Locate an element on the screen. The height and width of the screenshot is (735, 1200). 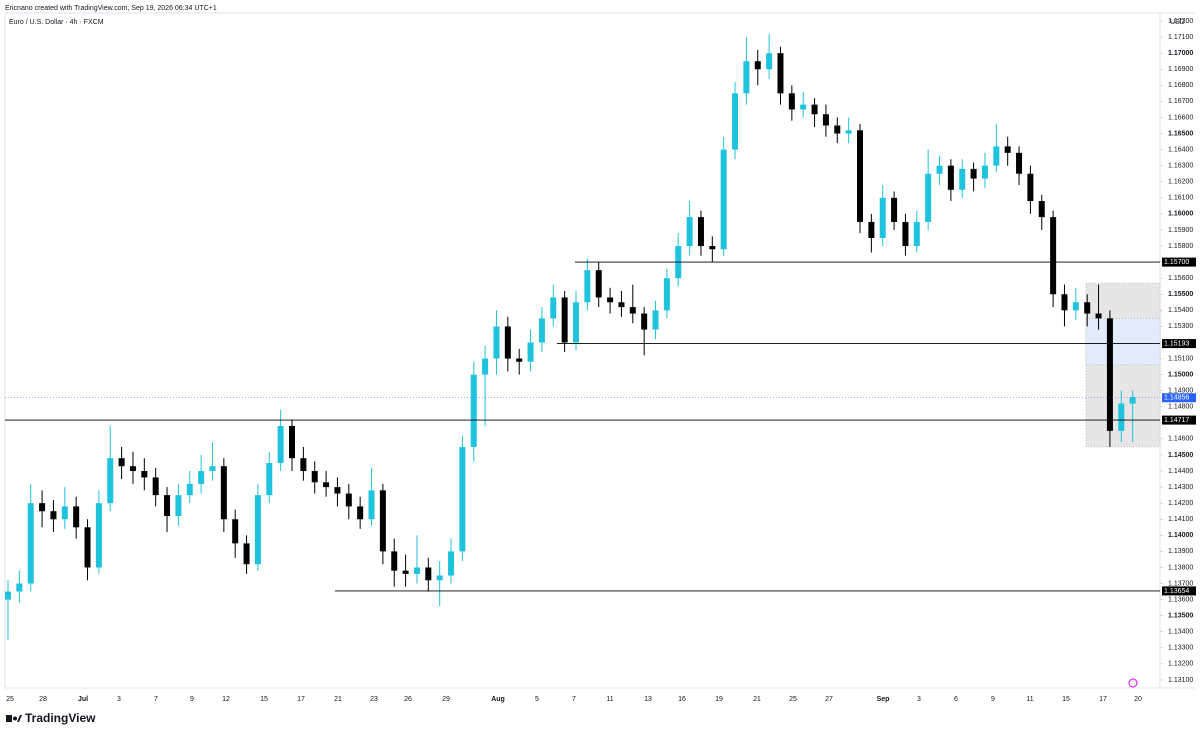
last-price-box is located at coordinates (1179, 398).